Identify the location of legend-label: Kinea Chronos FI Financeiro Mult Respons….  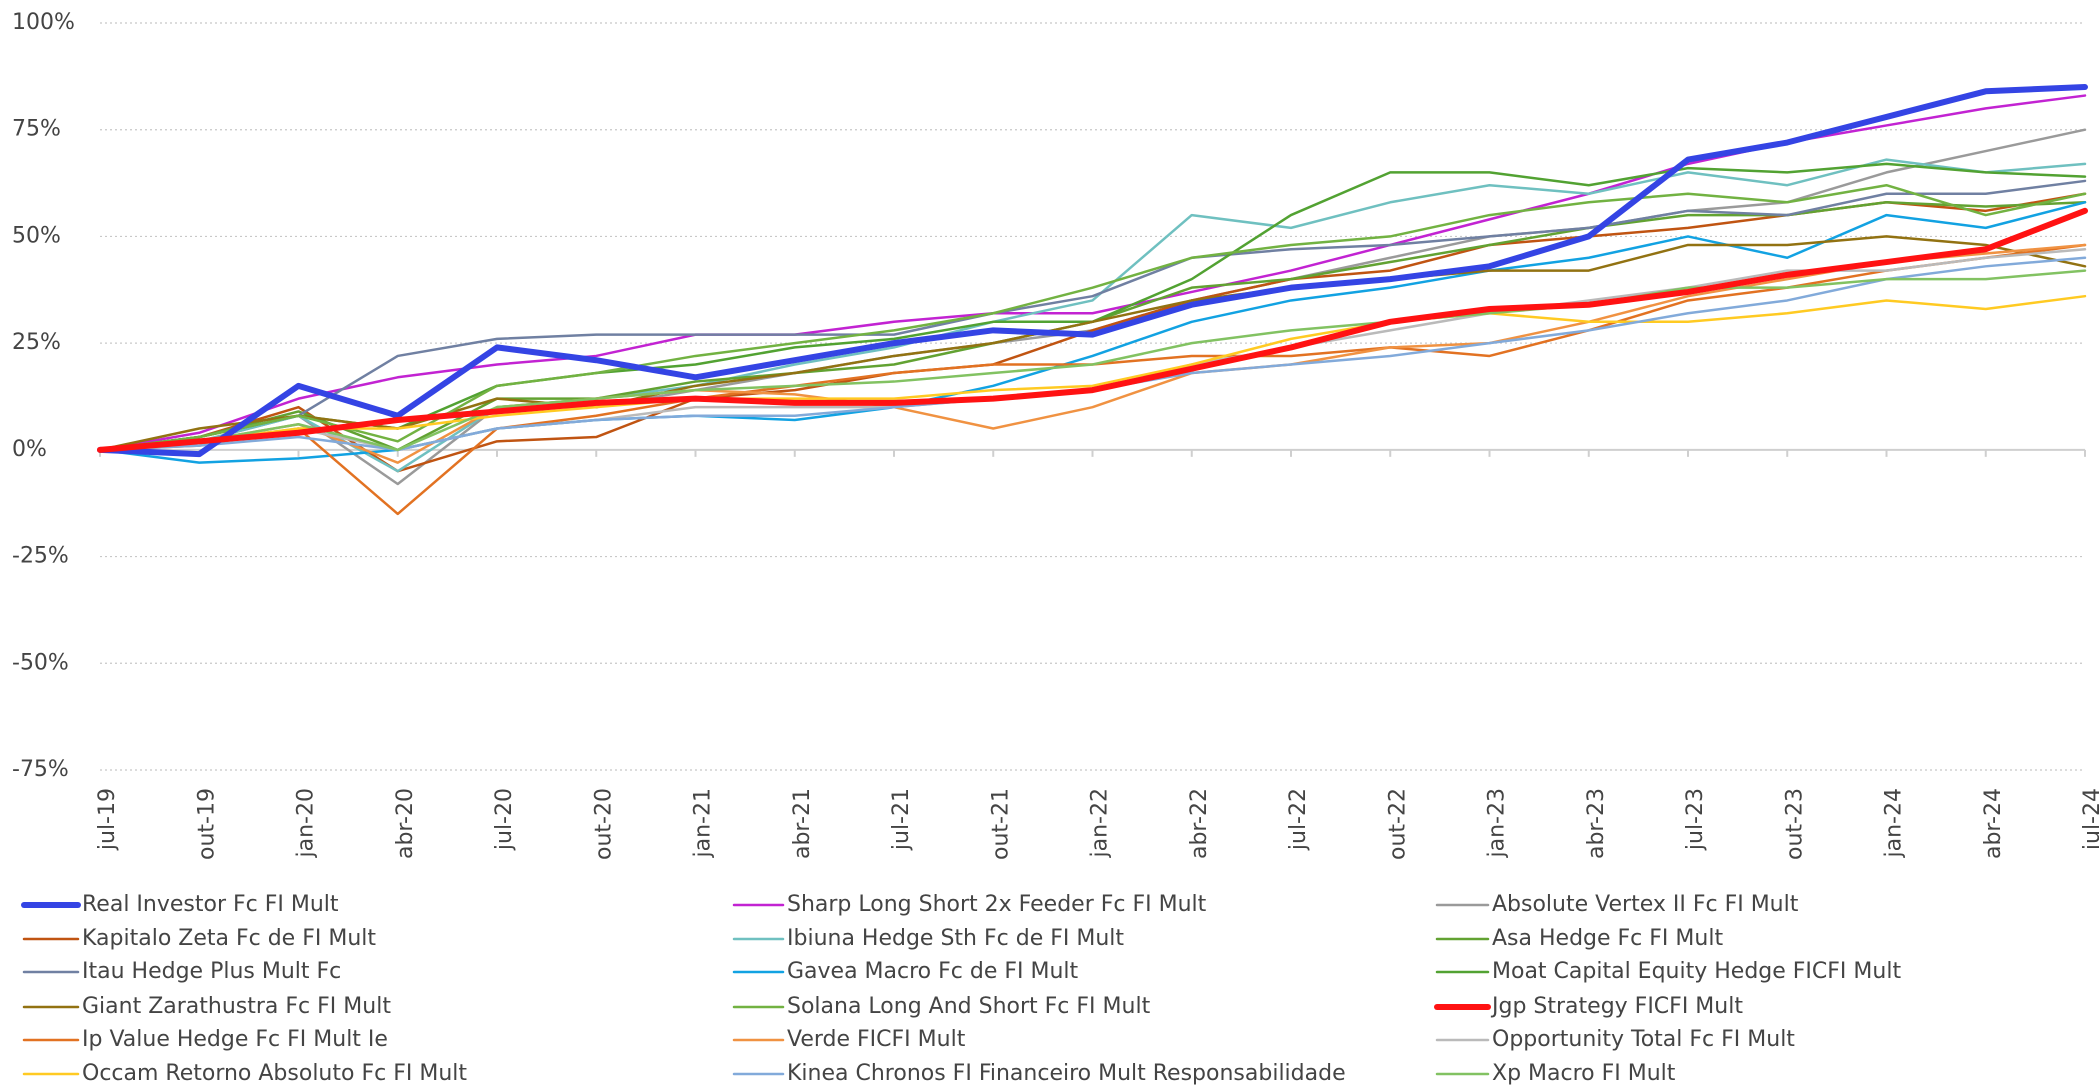
(1066, 1073).